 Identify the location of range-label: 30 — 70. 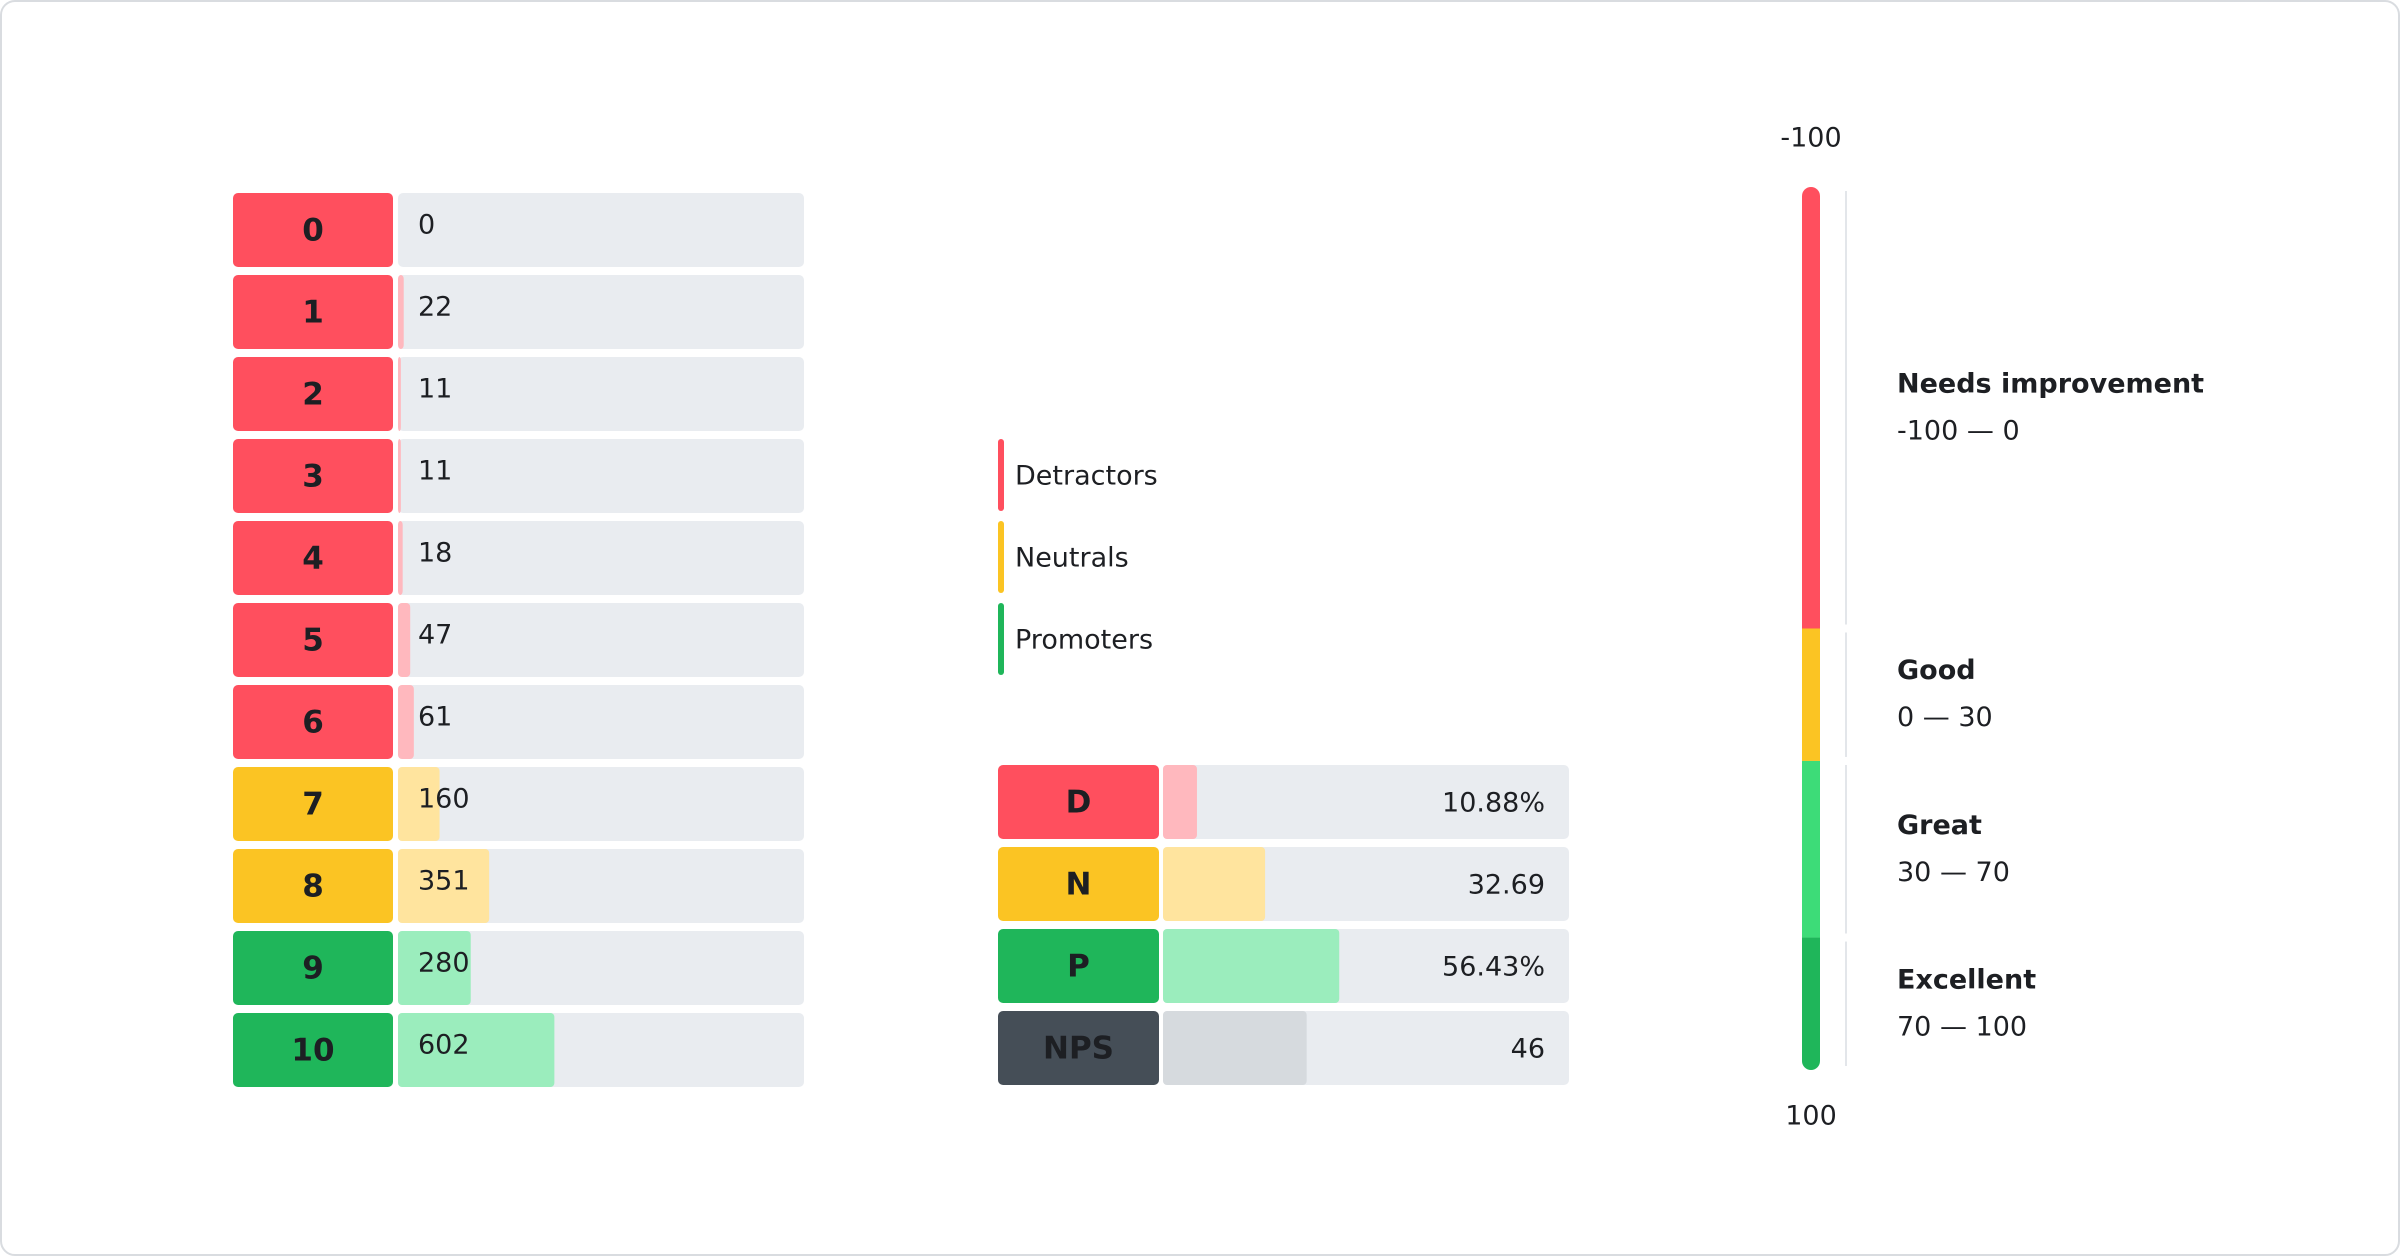
(1953, 872).